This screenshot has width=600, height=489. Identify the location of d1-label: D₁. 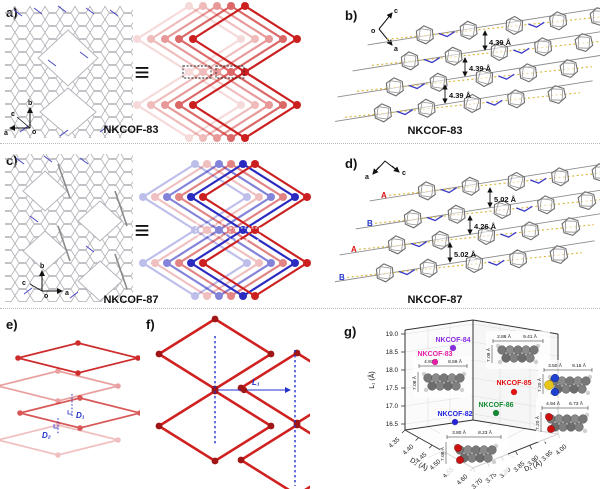
(80, 415).